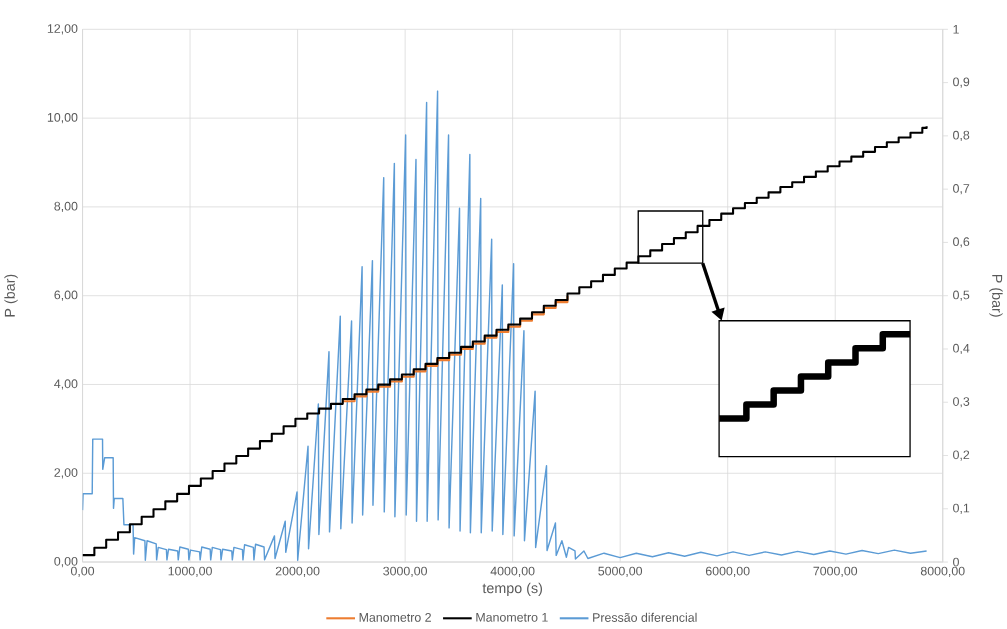  What do you see at coordinates (66, 473) in the screenshot?
I see `y-tick-label: 2,00` at bounding box center [66, 473].